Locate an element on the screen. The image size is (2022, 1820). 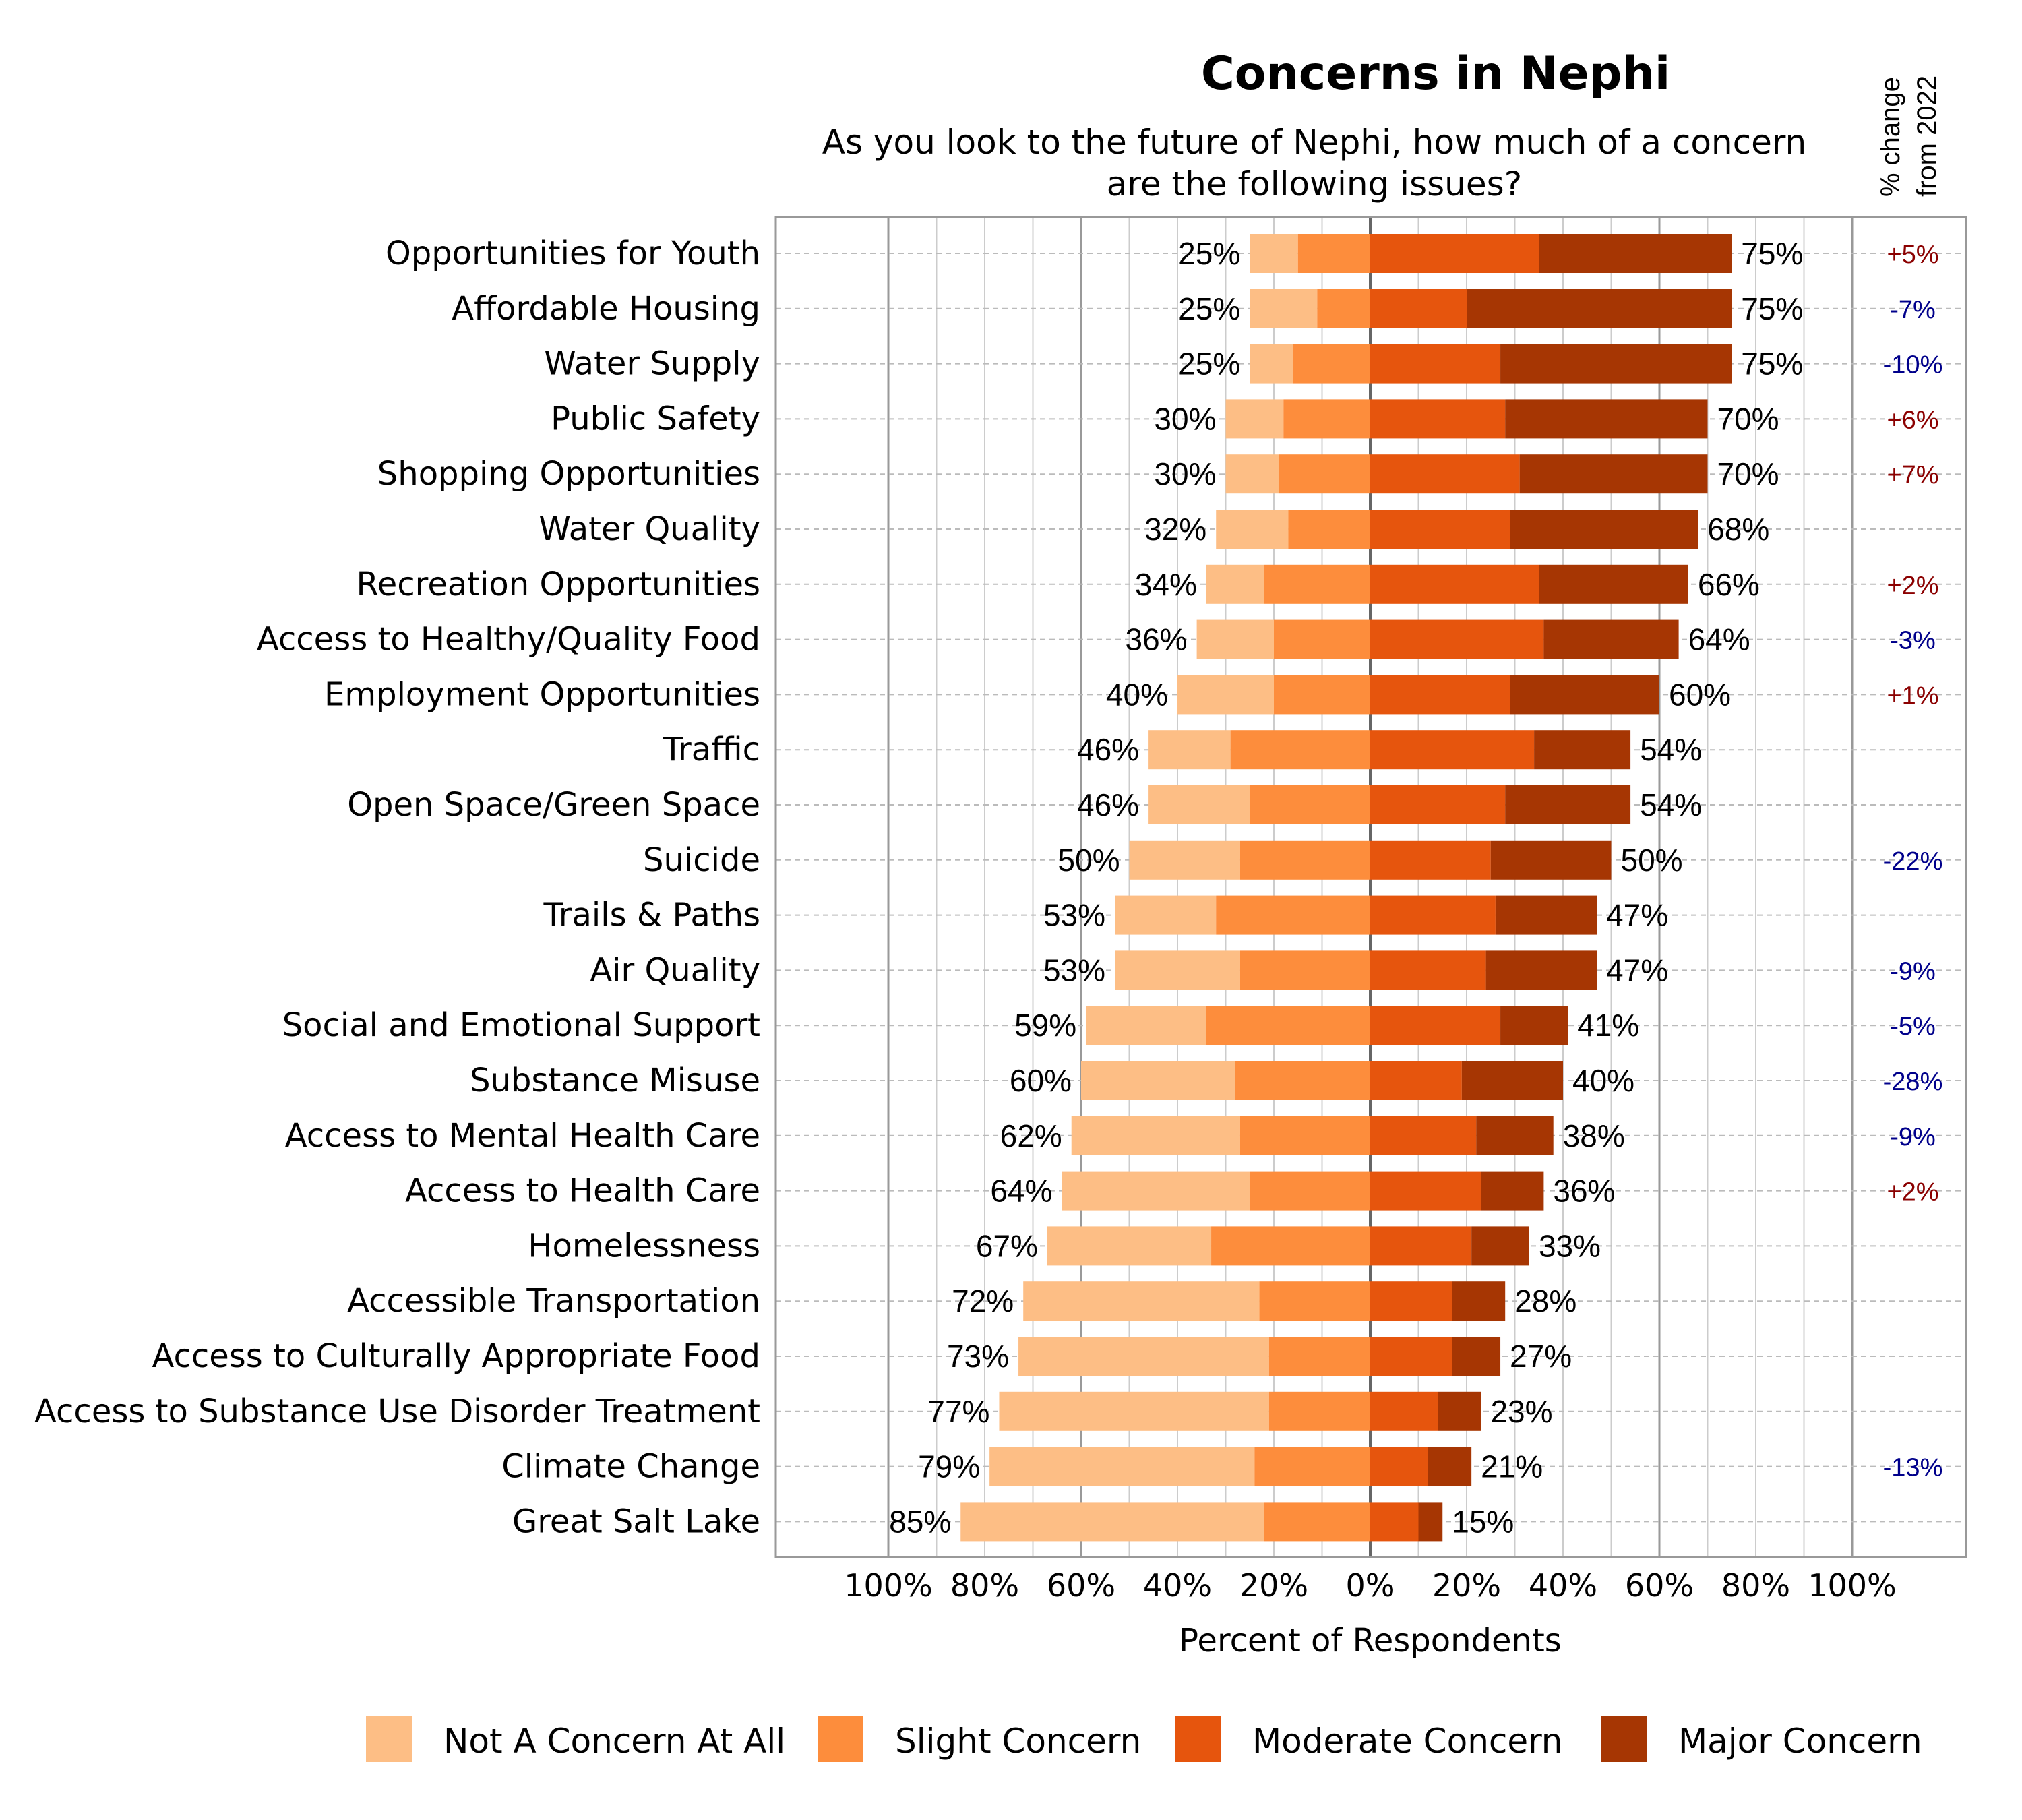
left-total-label: 34% is located at coordinates (1166, 584).